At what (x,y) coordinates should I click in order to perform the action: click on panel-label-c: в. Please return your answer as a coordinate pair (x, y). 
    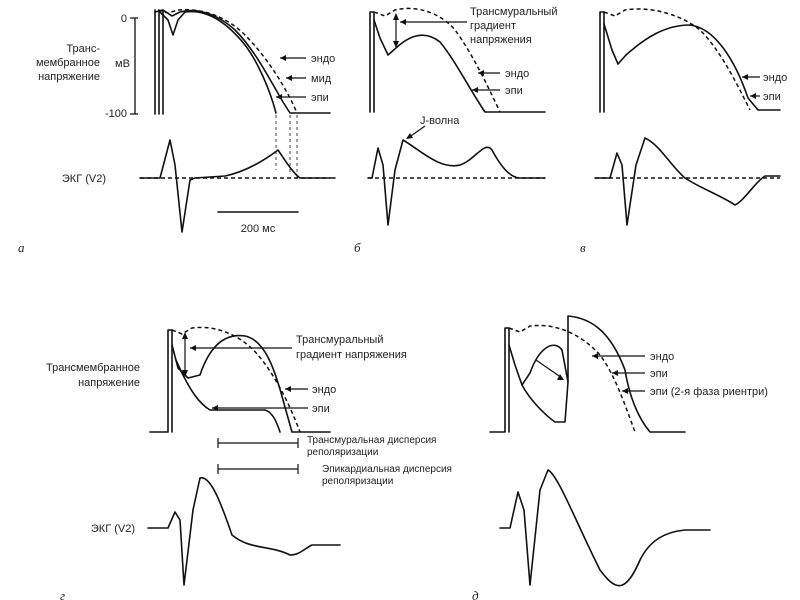
    Looking at the image, I should click on (583, 247).